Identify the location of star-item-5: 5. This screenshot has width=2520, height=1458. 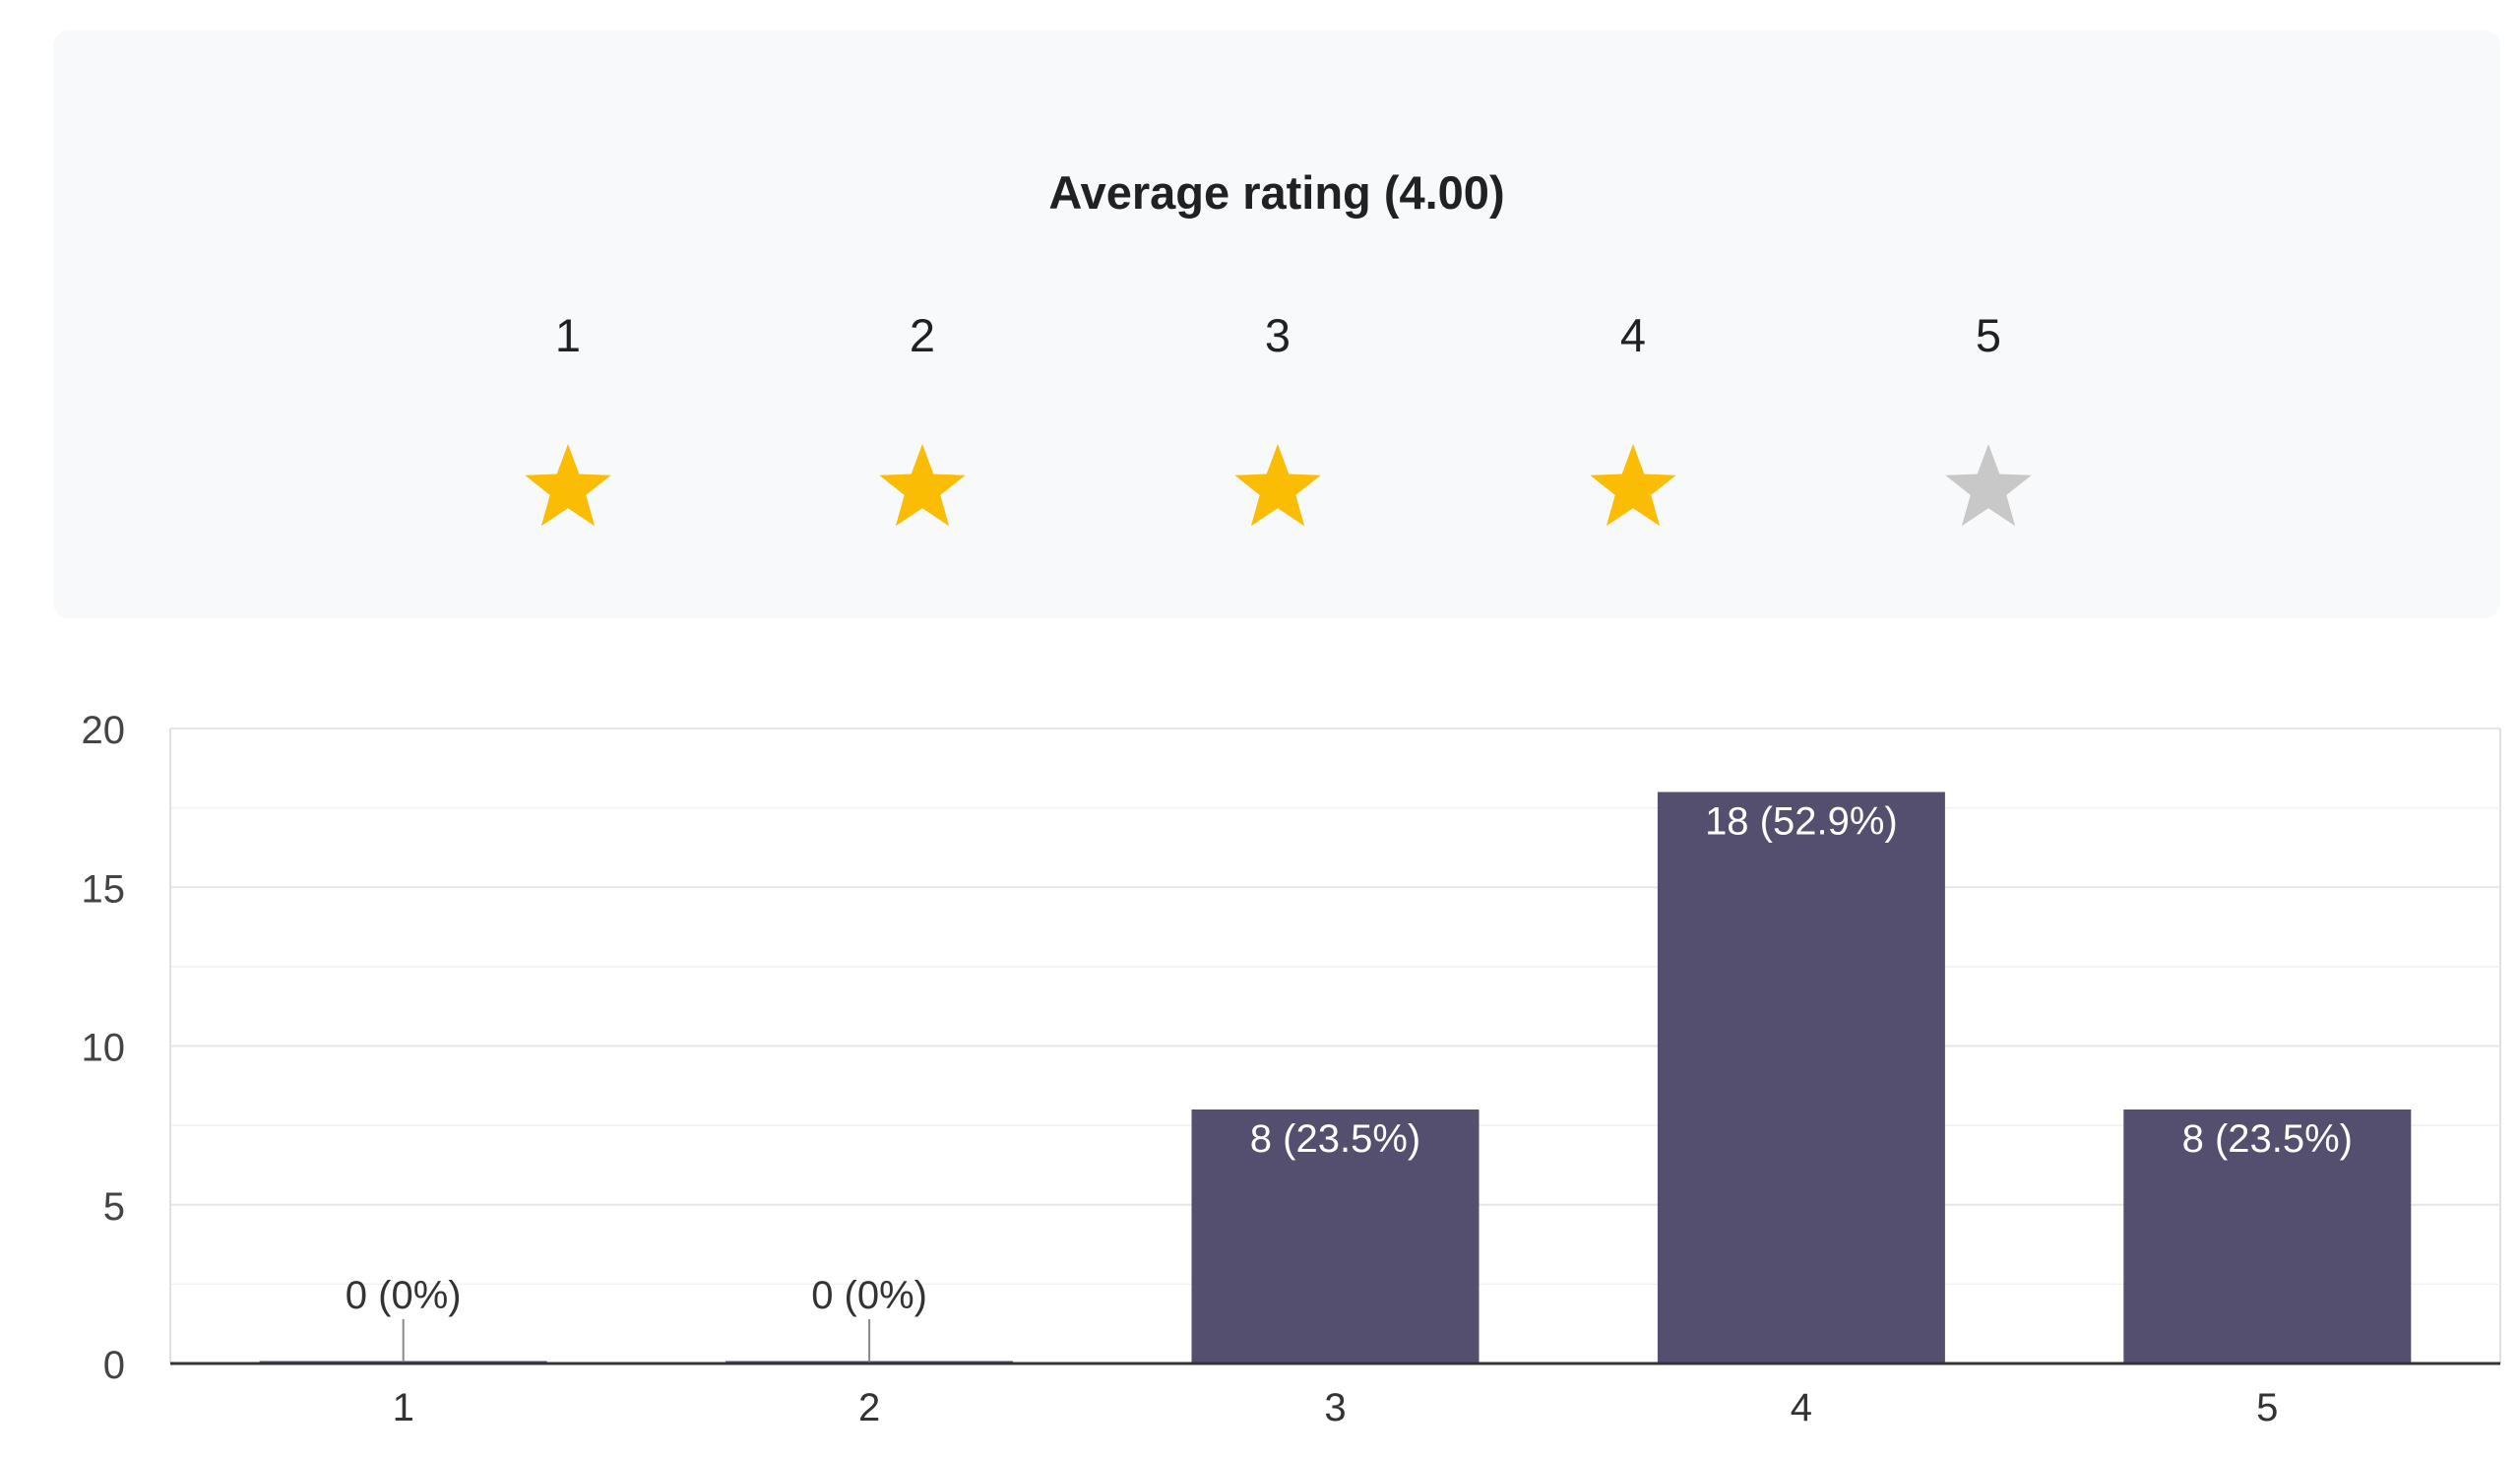
(1988, 418).